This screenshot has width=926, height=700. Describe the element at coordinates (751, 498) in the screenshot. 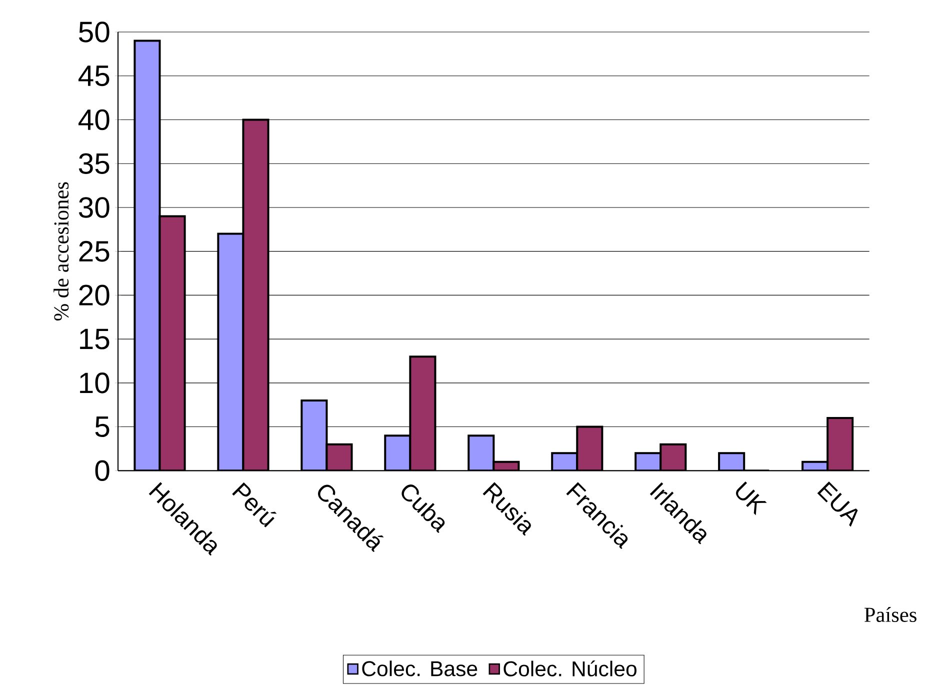

I see `x-tick-label: UK` at that location.